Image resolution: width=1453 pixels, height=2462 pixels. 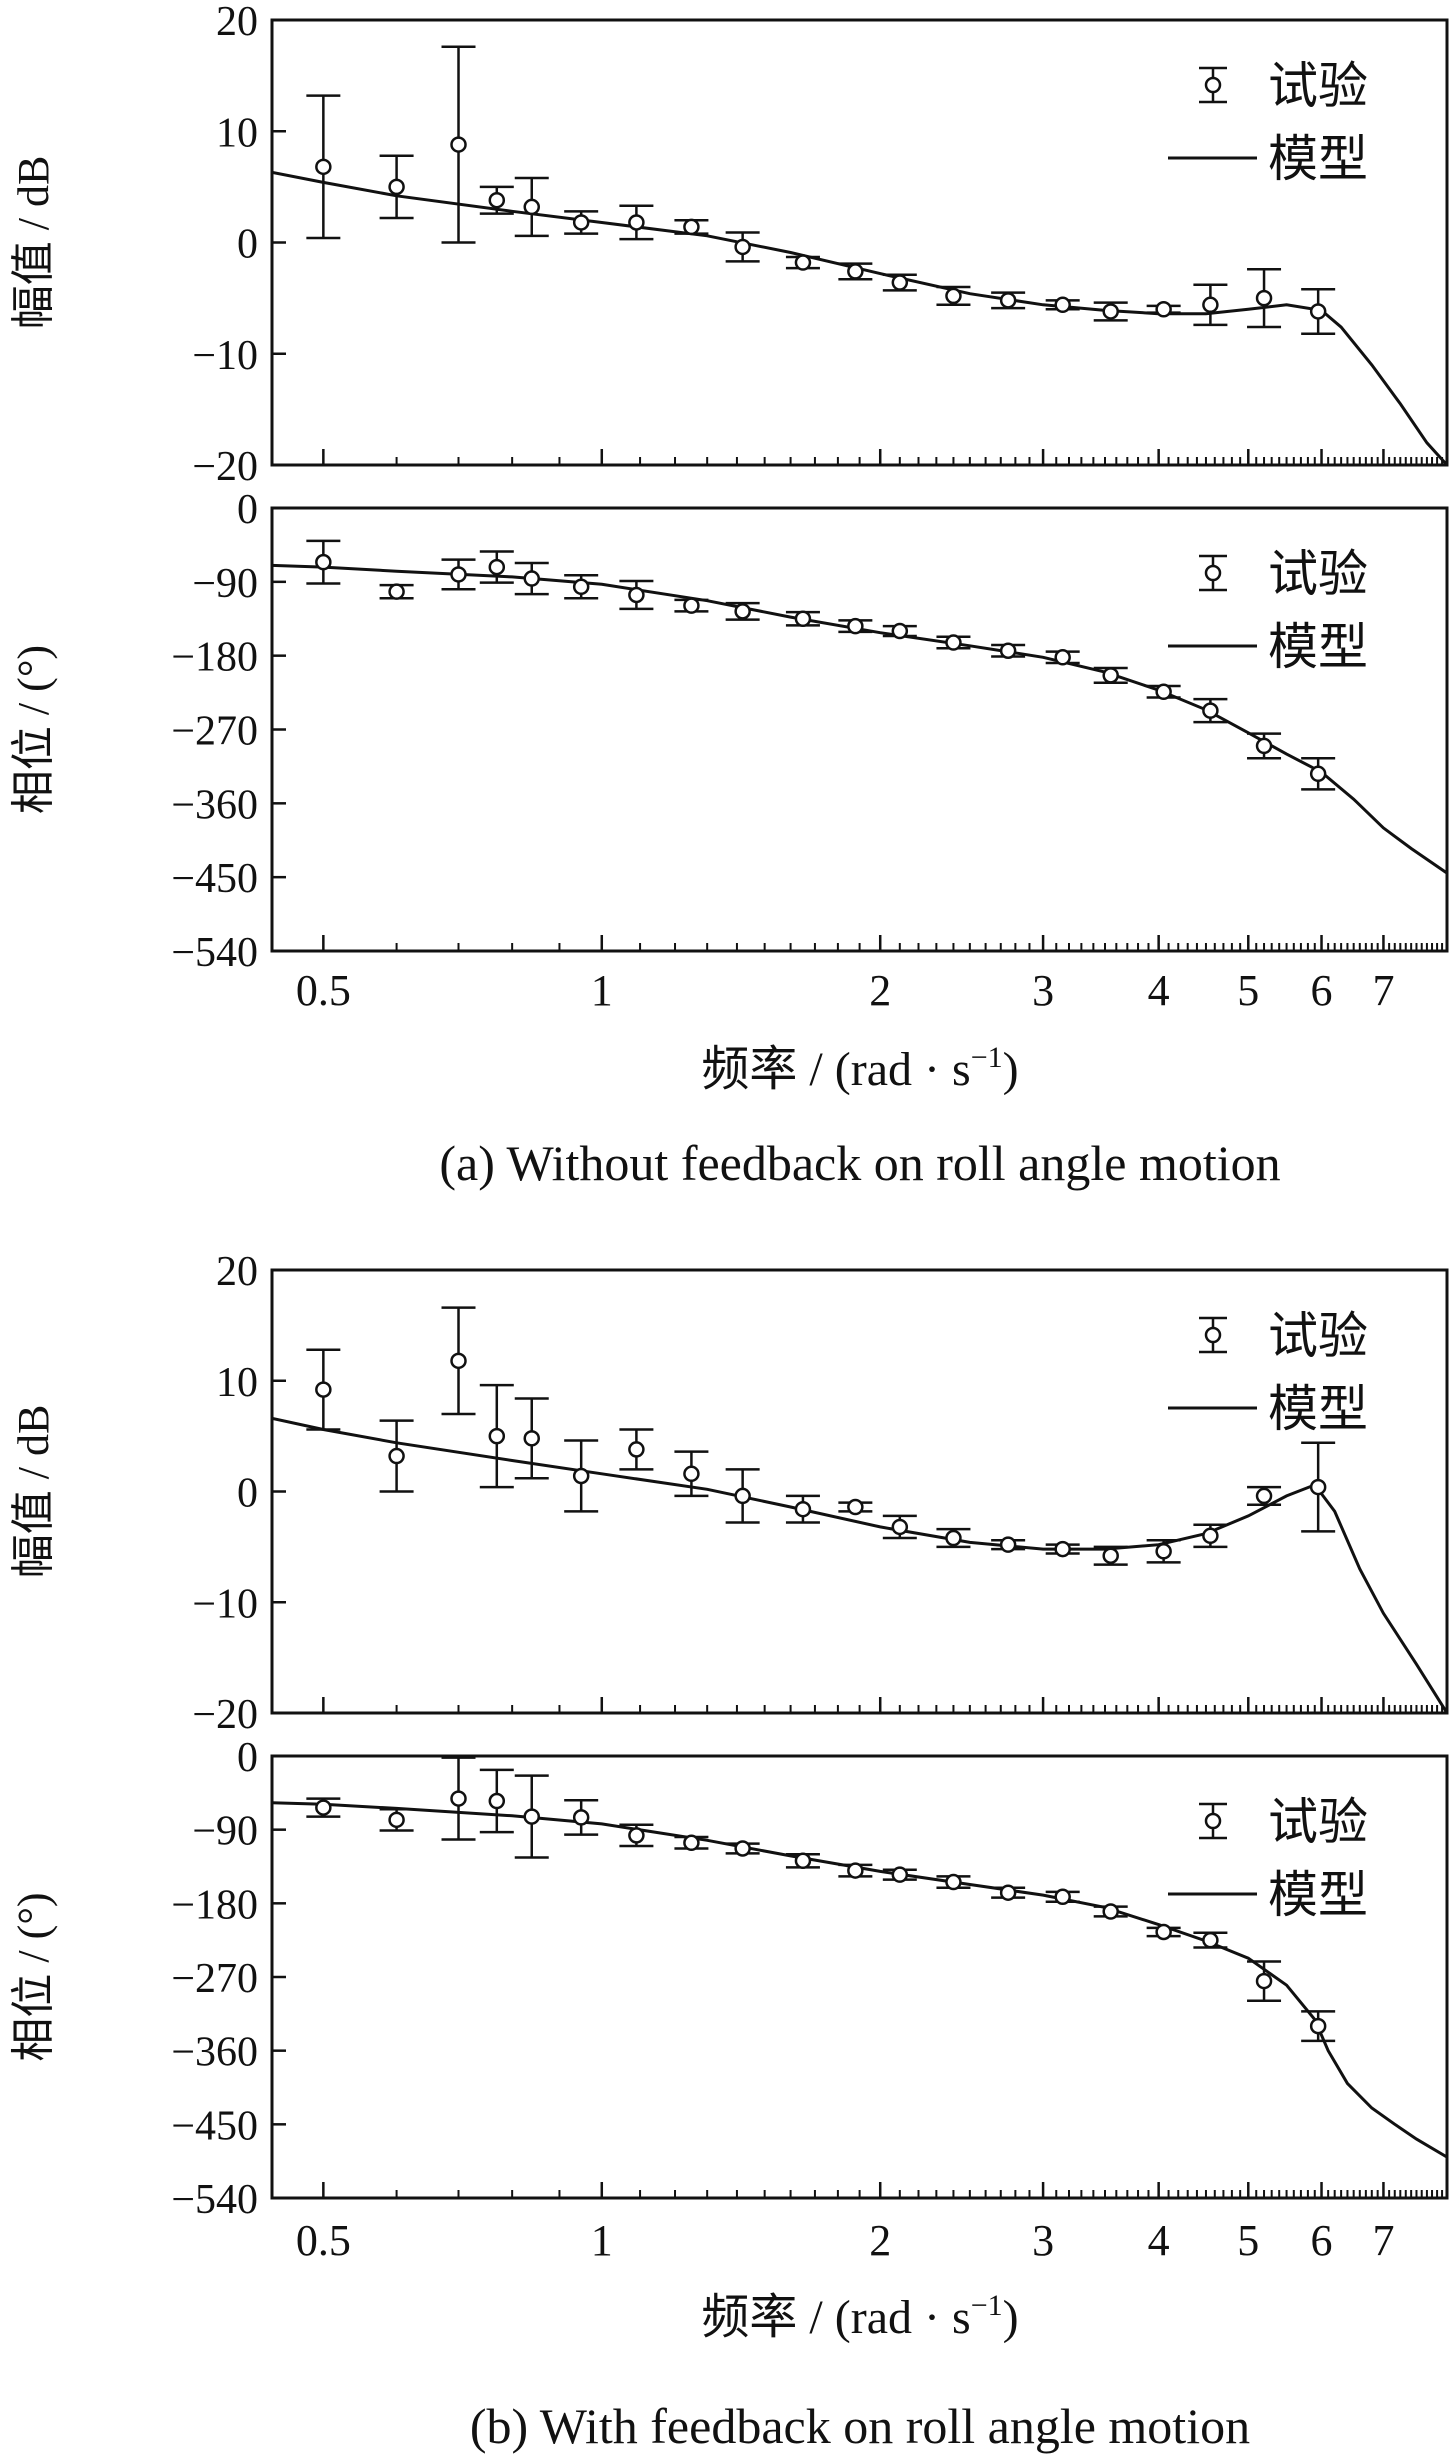 I want to click on x-tick-label: 1, so click(x=602, y=990).